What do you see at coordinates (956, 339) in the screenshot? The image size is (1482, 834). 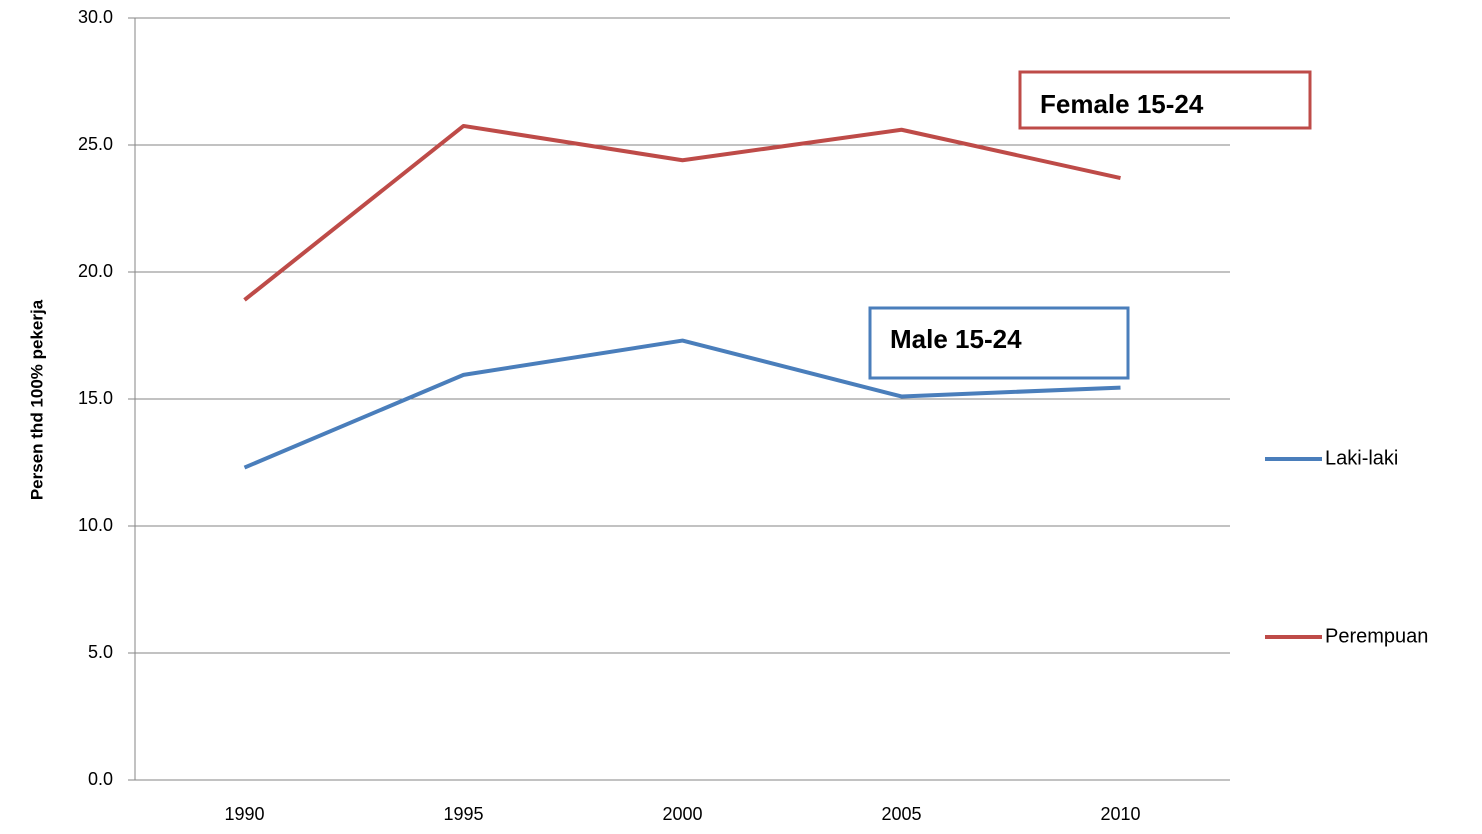 I see `annotation: Male 15-24` at bounding box center [956, 339].